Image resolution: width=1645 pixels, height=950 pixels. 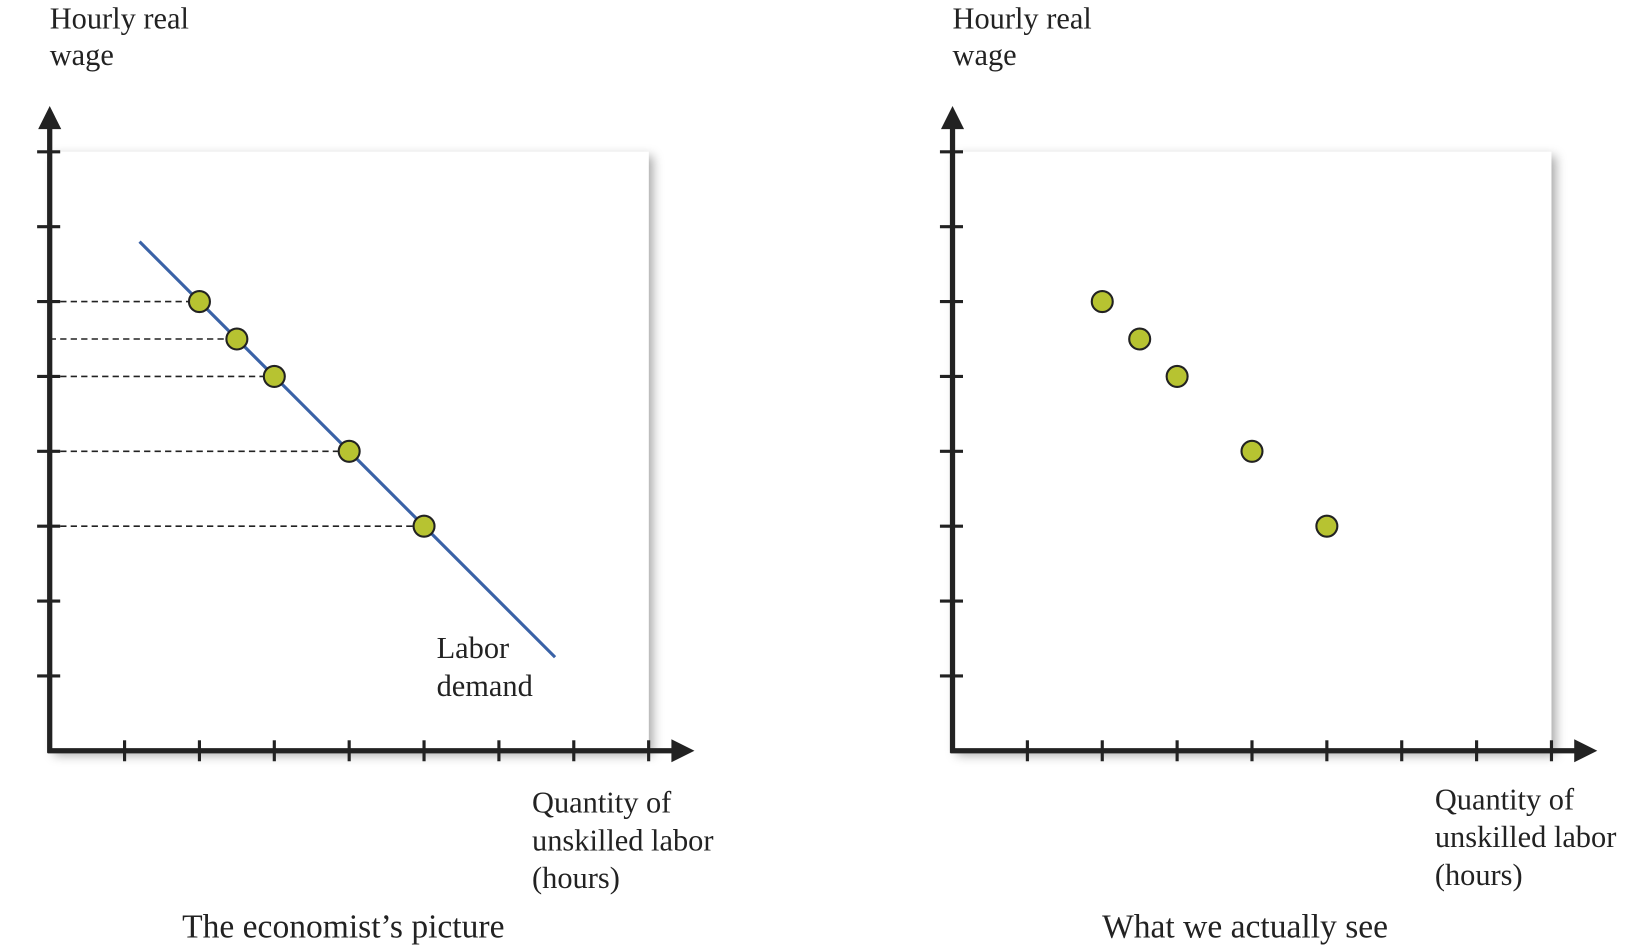 I want to click on chart-caption: What we actually see, so click(x=1245, y=926).